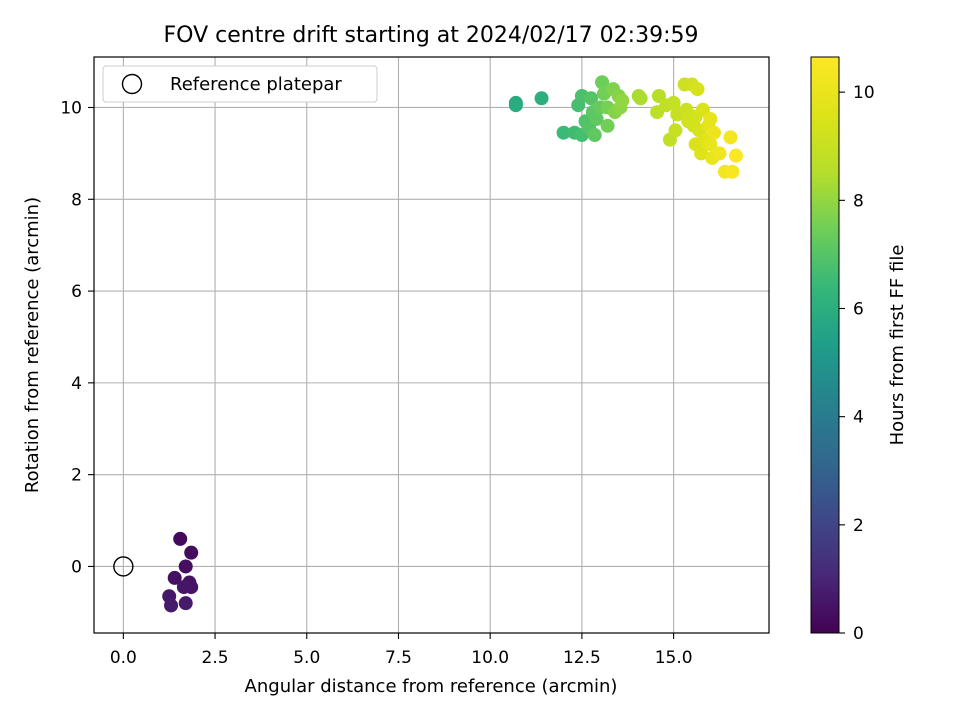  What do you see at coordinates (858, 201) in the screenshot?
I see `colorbar-tick-label: 8` at bounding box center [858, 201].